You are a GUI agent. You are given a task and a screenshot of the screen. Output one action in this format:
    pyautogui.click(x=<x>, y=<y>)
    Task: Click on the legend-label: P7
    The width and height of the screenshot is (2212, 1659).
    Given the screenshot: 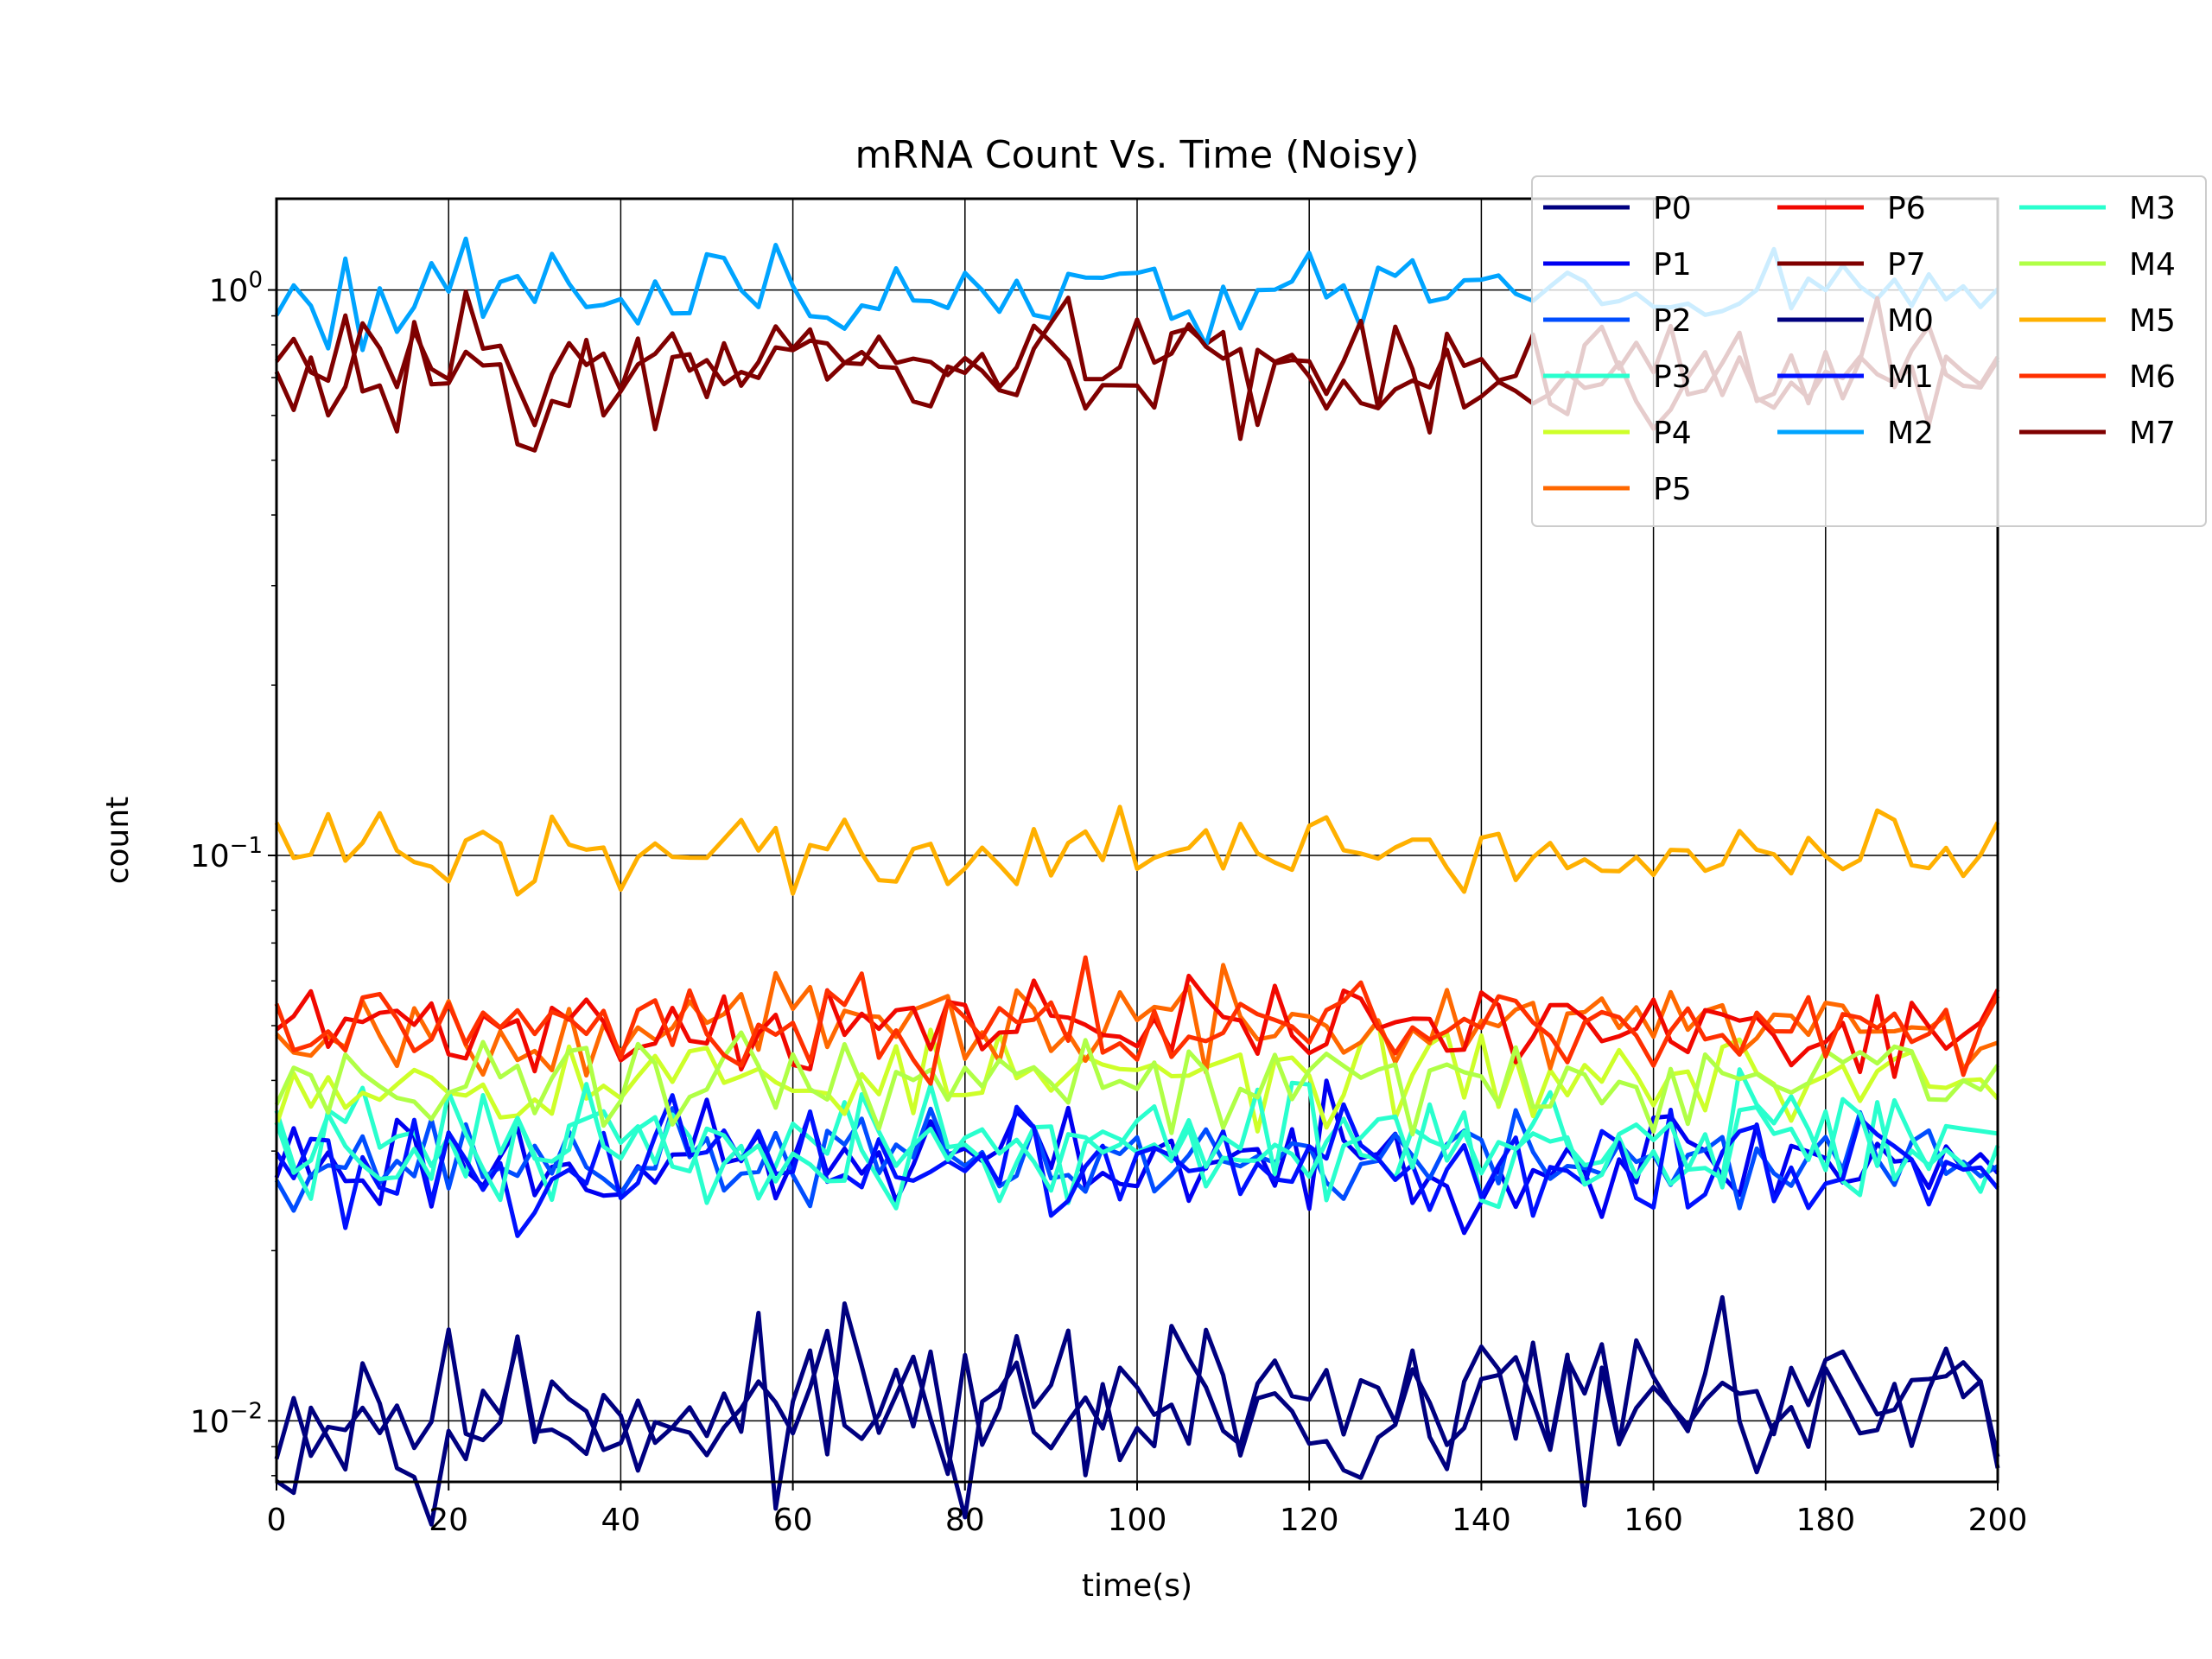 What is the action you would take?
    pyautogui.click(x=1906, y=265)
    